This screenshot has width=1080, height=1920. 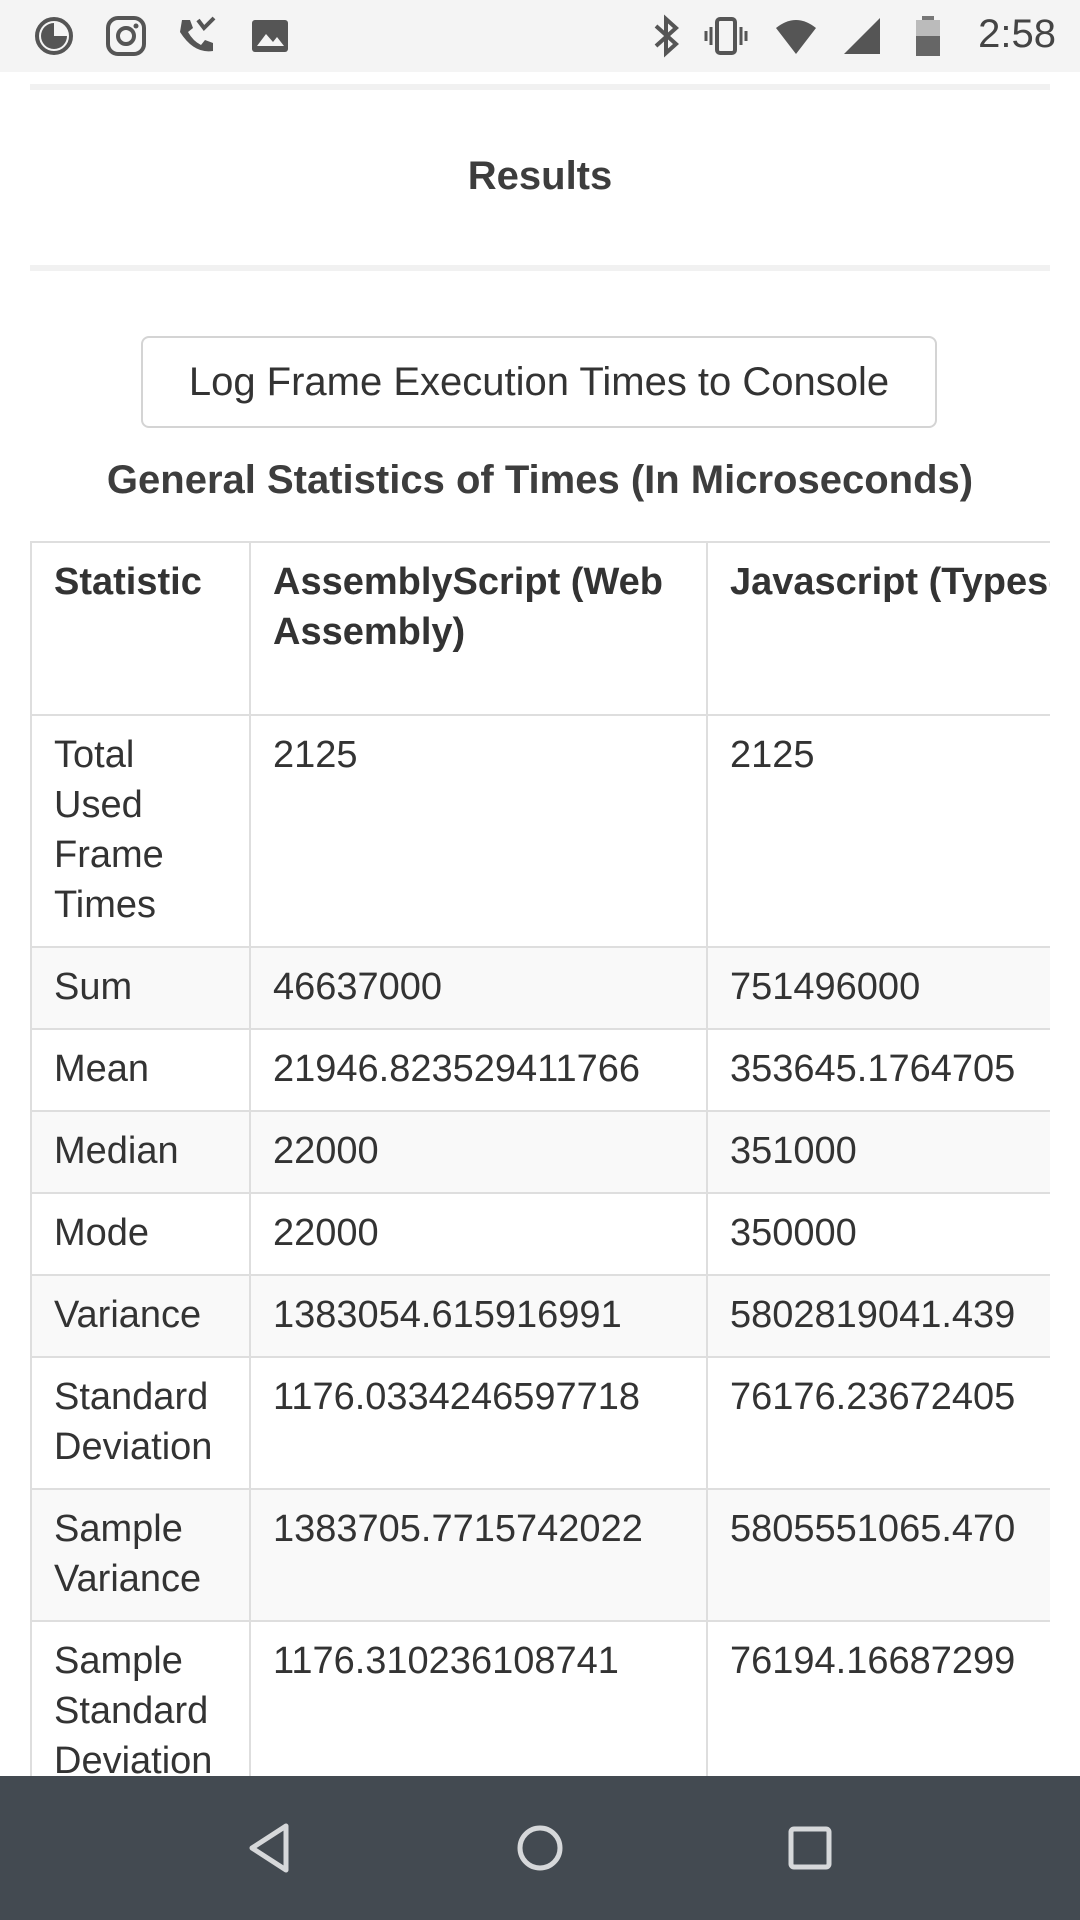 What do you see at coordinates (878, 1152) in the screenshot?
I see `javascript-value: 351000` at bounding box center [878, 1152].